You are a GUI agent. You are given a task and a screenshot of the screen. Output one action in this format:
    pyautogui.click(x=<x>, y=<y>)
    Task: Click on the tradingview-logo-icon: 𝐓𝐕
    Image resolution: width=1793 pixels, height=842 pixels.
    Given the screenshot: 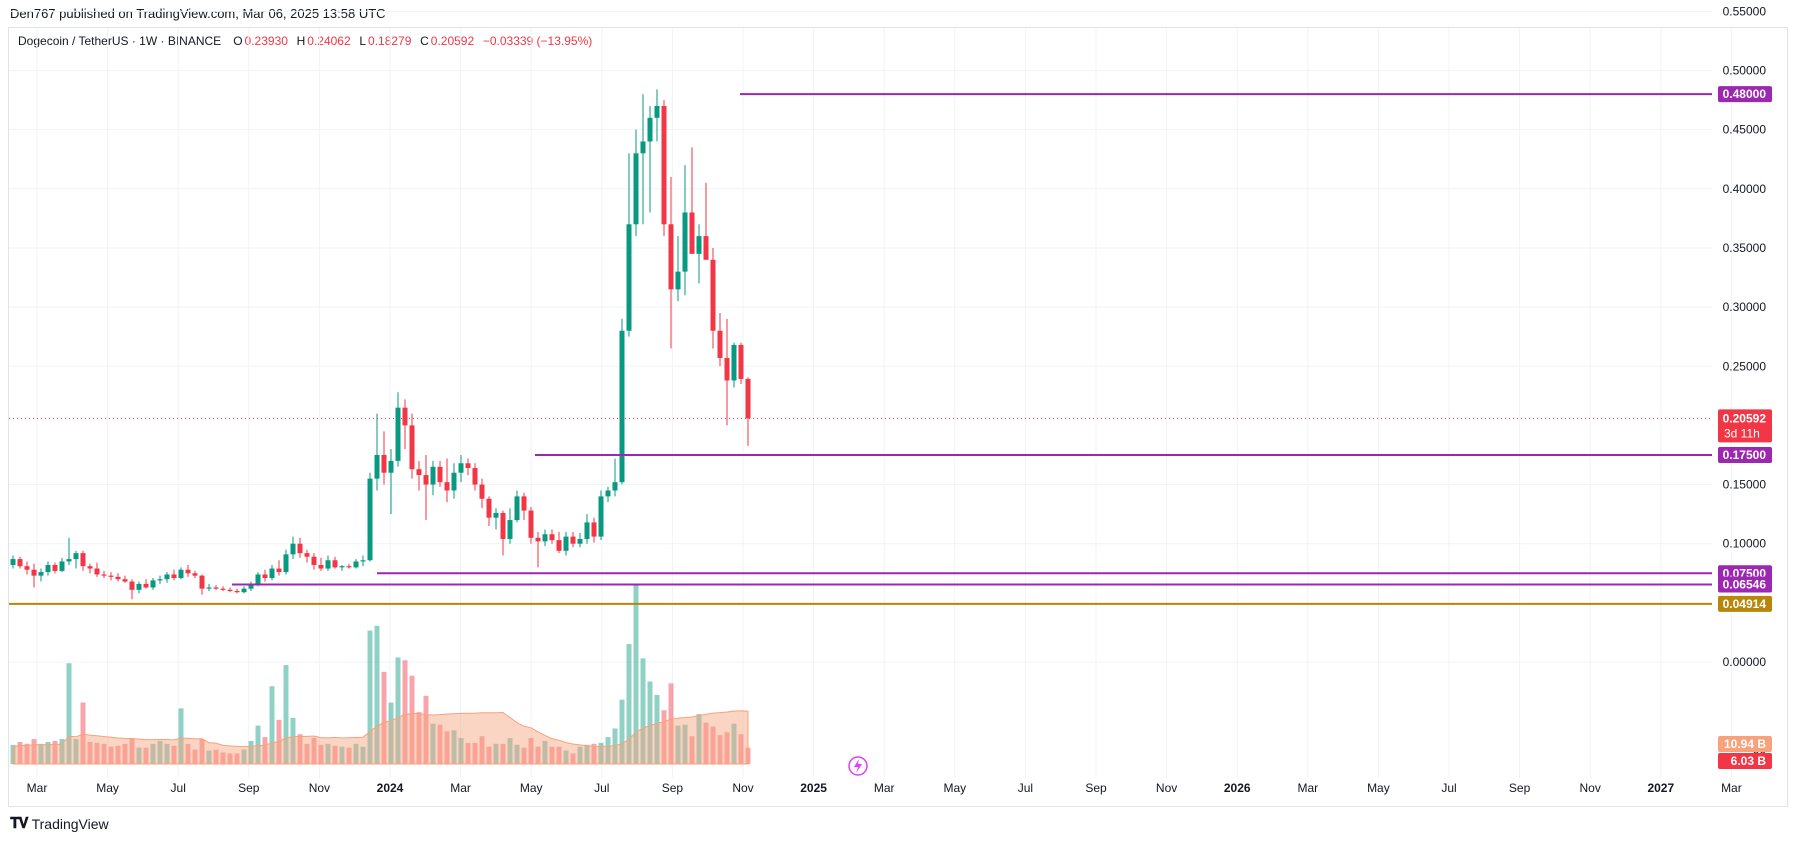 What is the action you would take?
    pyautogui.click(x=19, y=823)
    